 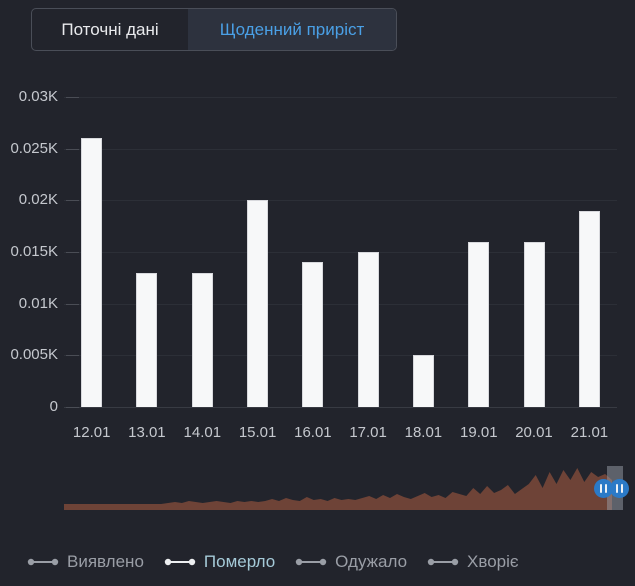 I want to click on legend-label: Померло, so click(x=239, y=561).